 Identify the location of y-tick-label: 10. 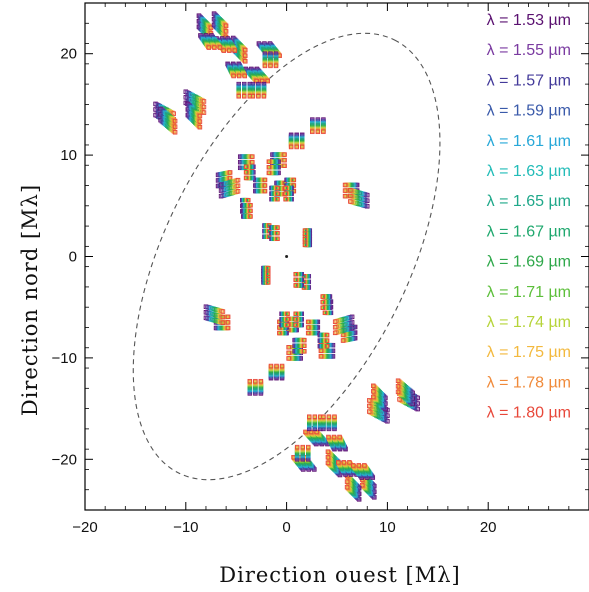
(68, 155).